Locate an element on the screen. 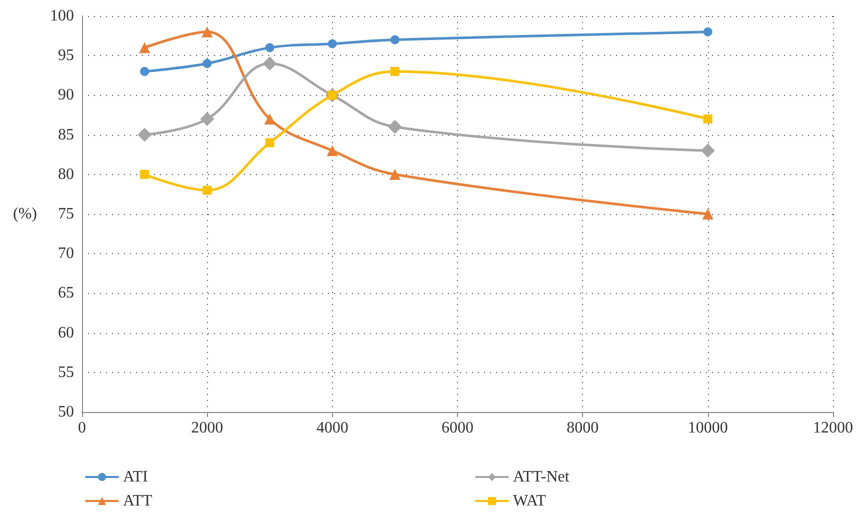 The height and width of the screenshot is (516, 860). y-tick-label: 55 is located at coordinates (66, 372).